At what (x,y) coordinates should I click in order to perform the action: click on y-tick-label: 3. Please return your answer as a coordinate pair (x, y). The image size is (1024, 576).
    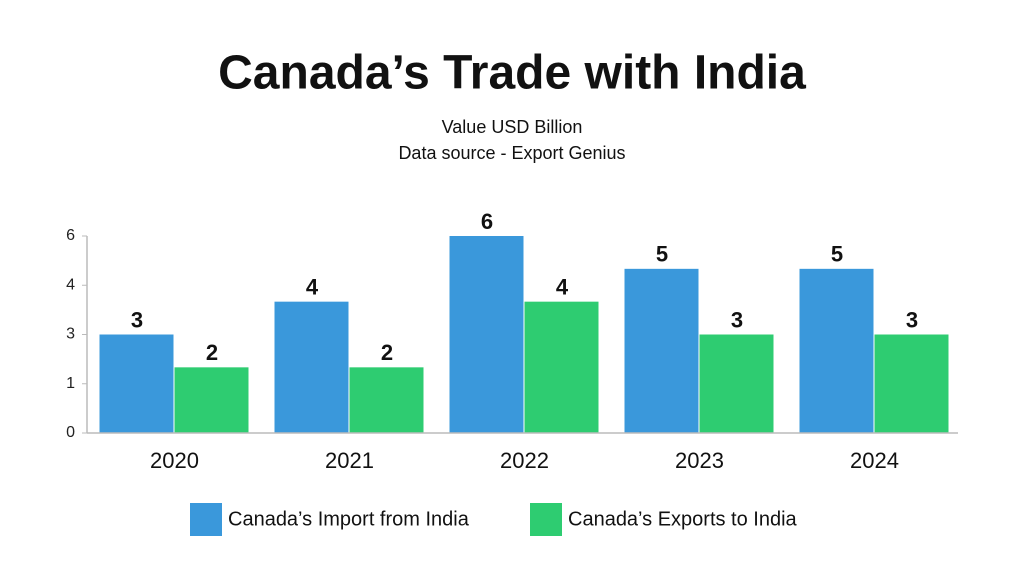
    Looking at the image, I should click on (70, 334).